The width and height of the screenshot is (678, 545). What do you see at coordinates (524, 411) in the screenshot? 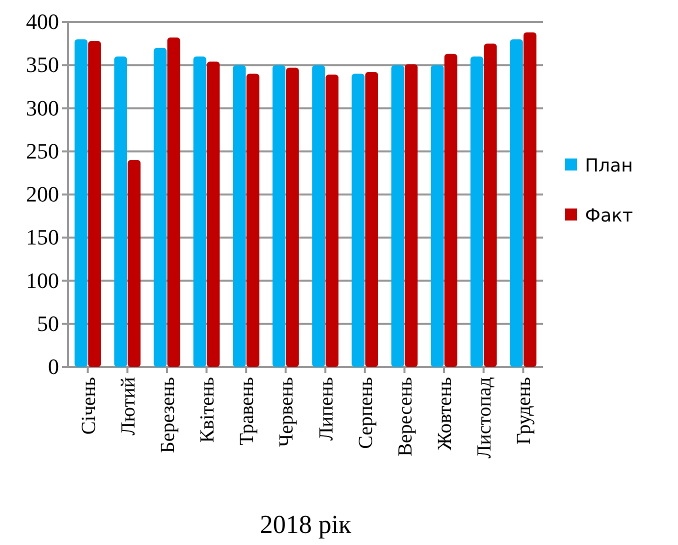
I see `x-tick-label: Грудень` at bounding box center [524, 411].